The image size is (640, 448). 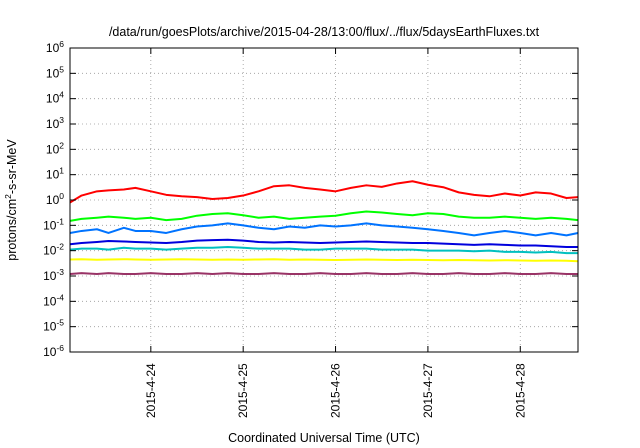 I want to click on y-axis-label: protons/cm2-s-sr-MeV, so click(x=11, y=200).